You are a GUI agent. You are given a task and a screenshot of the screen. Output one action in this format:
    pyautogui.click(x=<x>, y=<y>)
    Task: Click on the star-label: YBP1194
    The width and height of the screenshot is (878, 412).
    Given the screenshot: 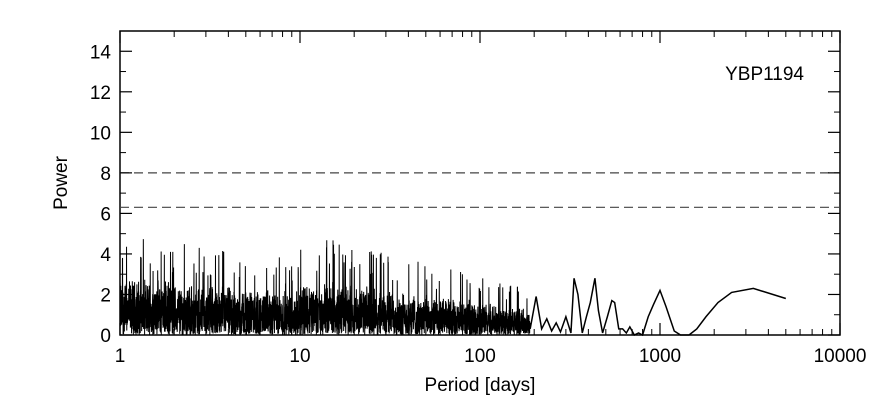 What is the action you would take?
    pyautogui.click(x=764, y=74)
    